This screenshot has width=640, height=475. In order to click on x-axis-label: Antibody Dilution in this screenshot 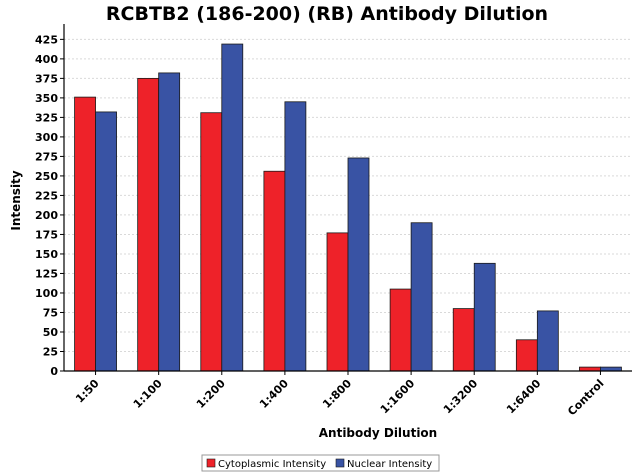, I will do `click(378, 433)`.